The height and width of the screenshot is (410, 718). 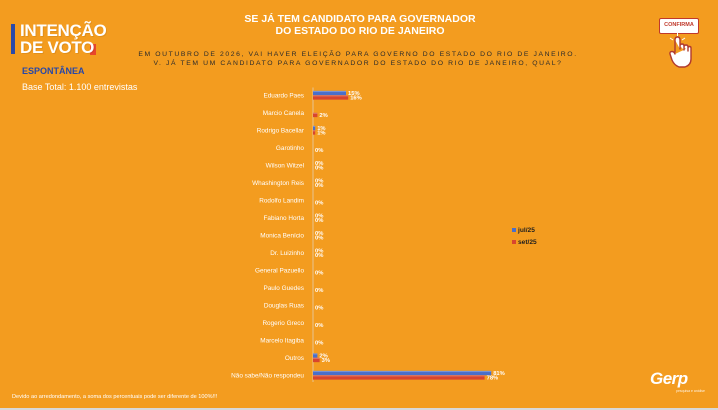 What do you see at coordinates (690, 391) in the screenshot?
I see `gerp-logo-tagline: pesquisa e análise` at bounding box center [690, 391].